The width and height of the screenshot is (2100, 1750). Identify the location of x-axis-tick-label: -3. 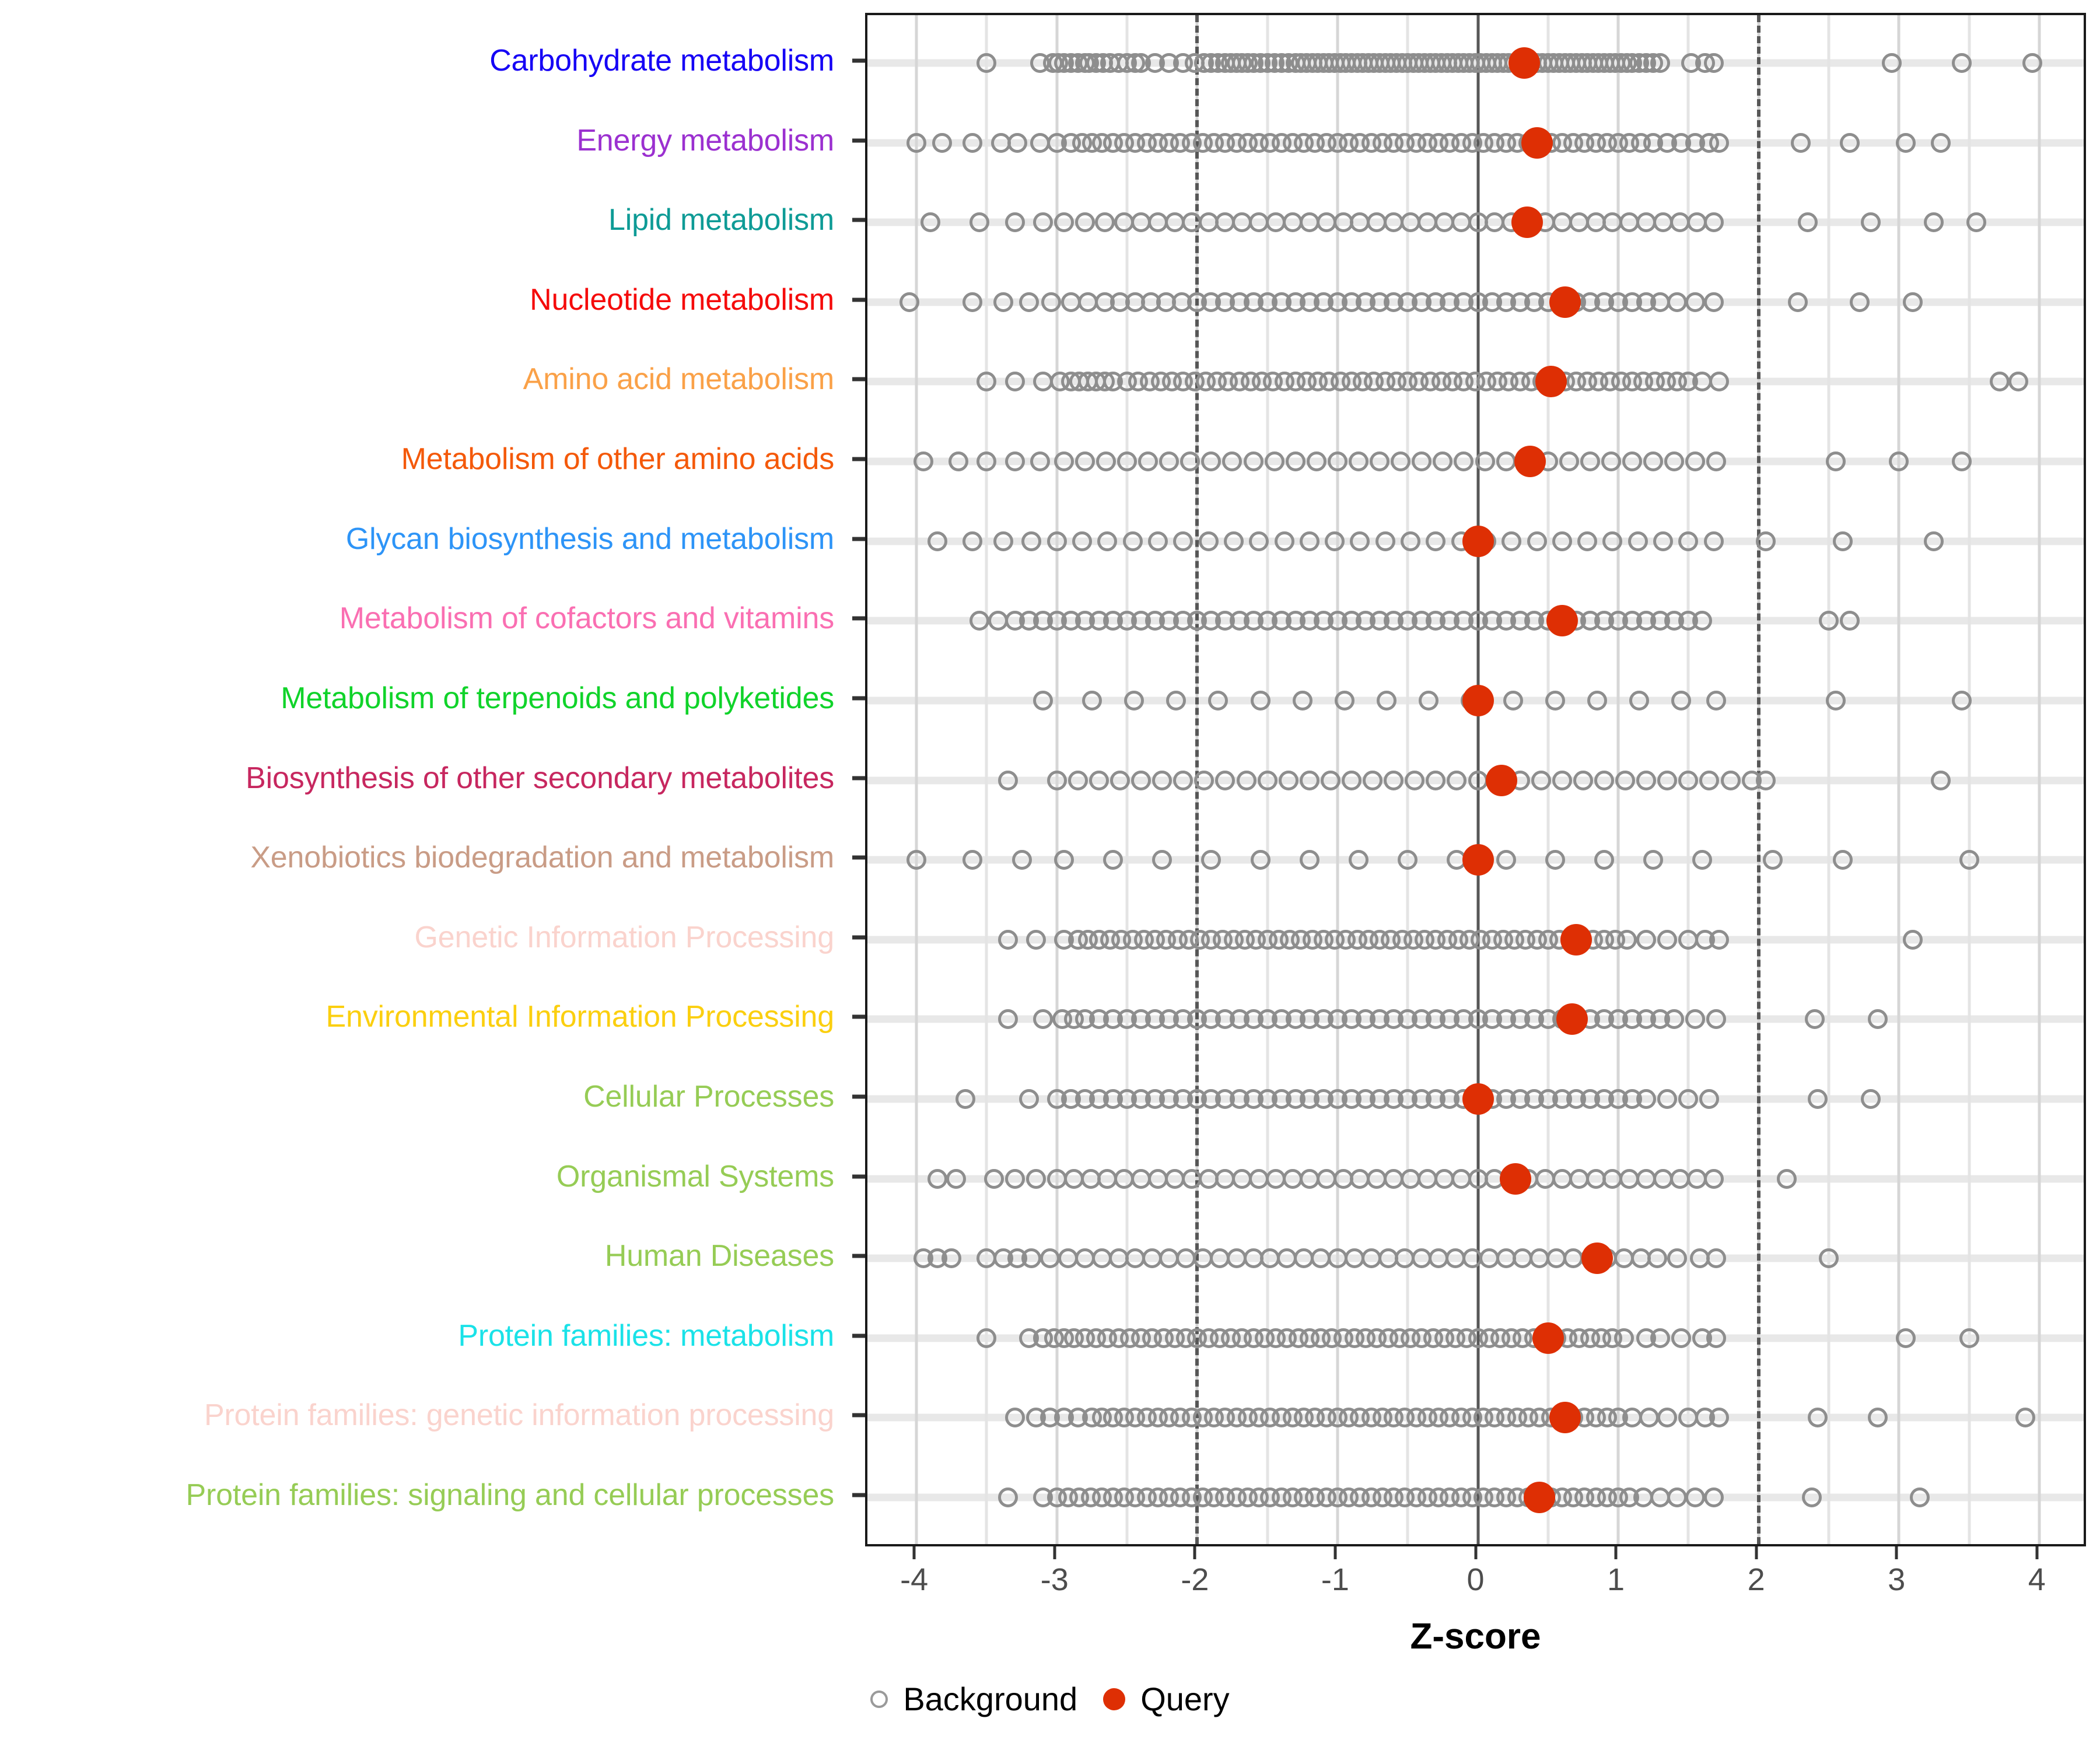
(1054, 1580).